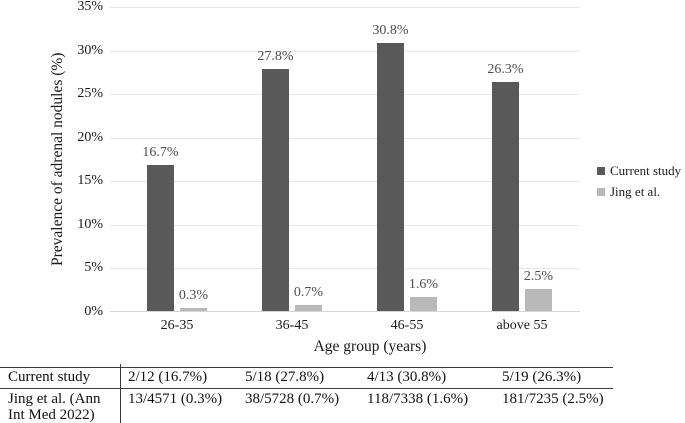  Describe the element at coordinates (370, 346) in the screenshot. I see `x-axis-title: Age group (years)` at that location.